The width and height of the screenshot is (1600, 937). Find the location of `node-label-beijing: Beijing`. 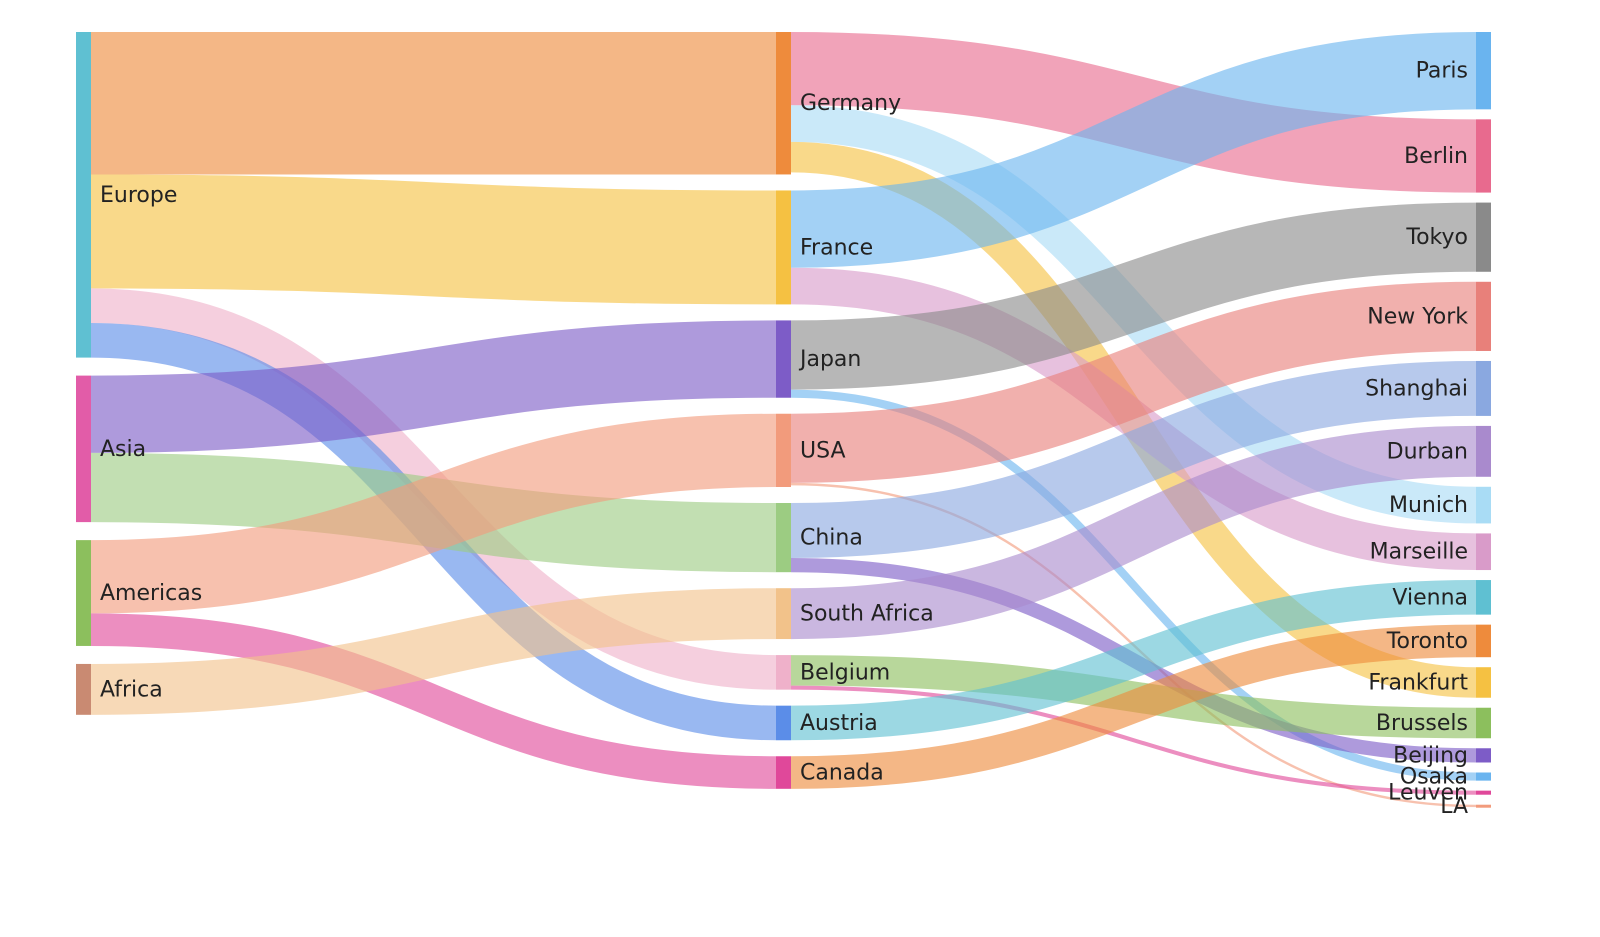

node-label-beijing: Beijing is located at coordinates (1430, 755).